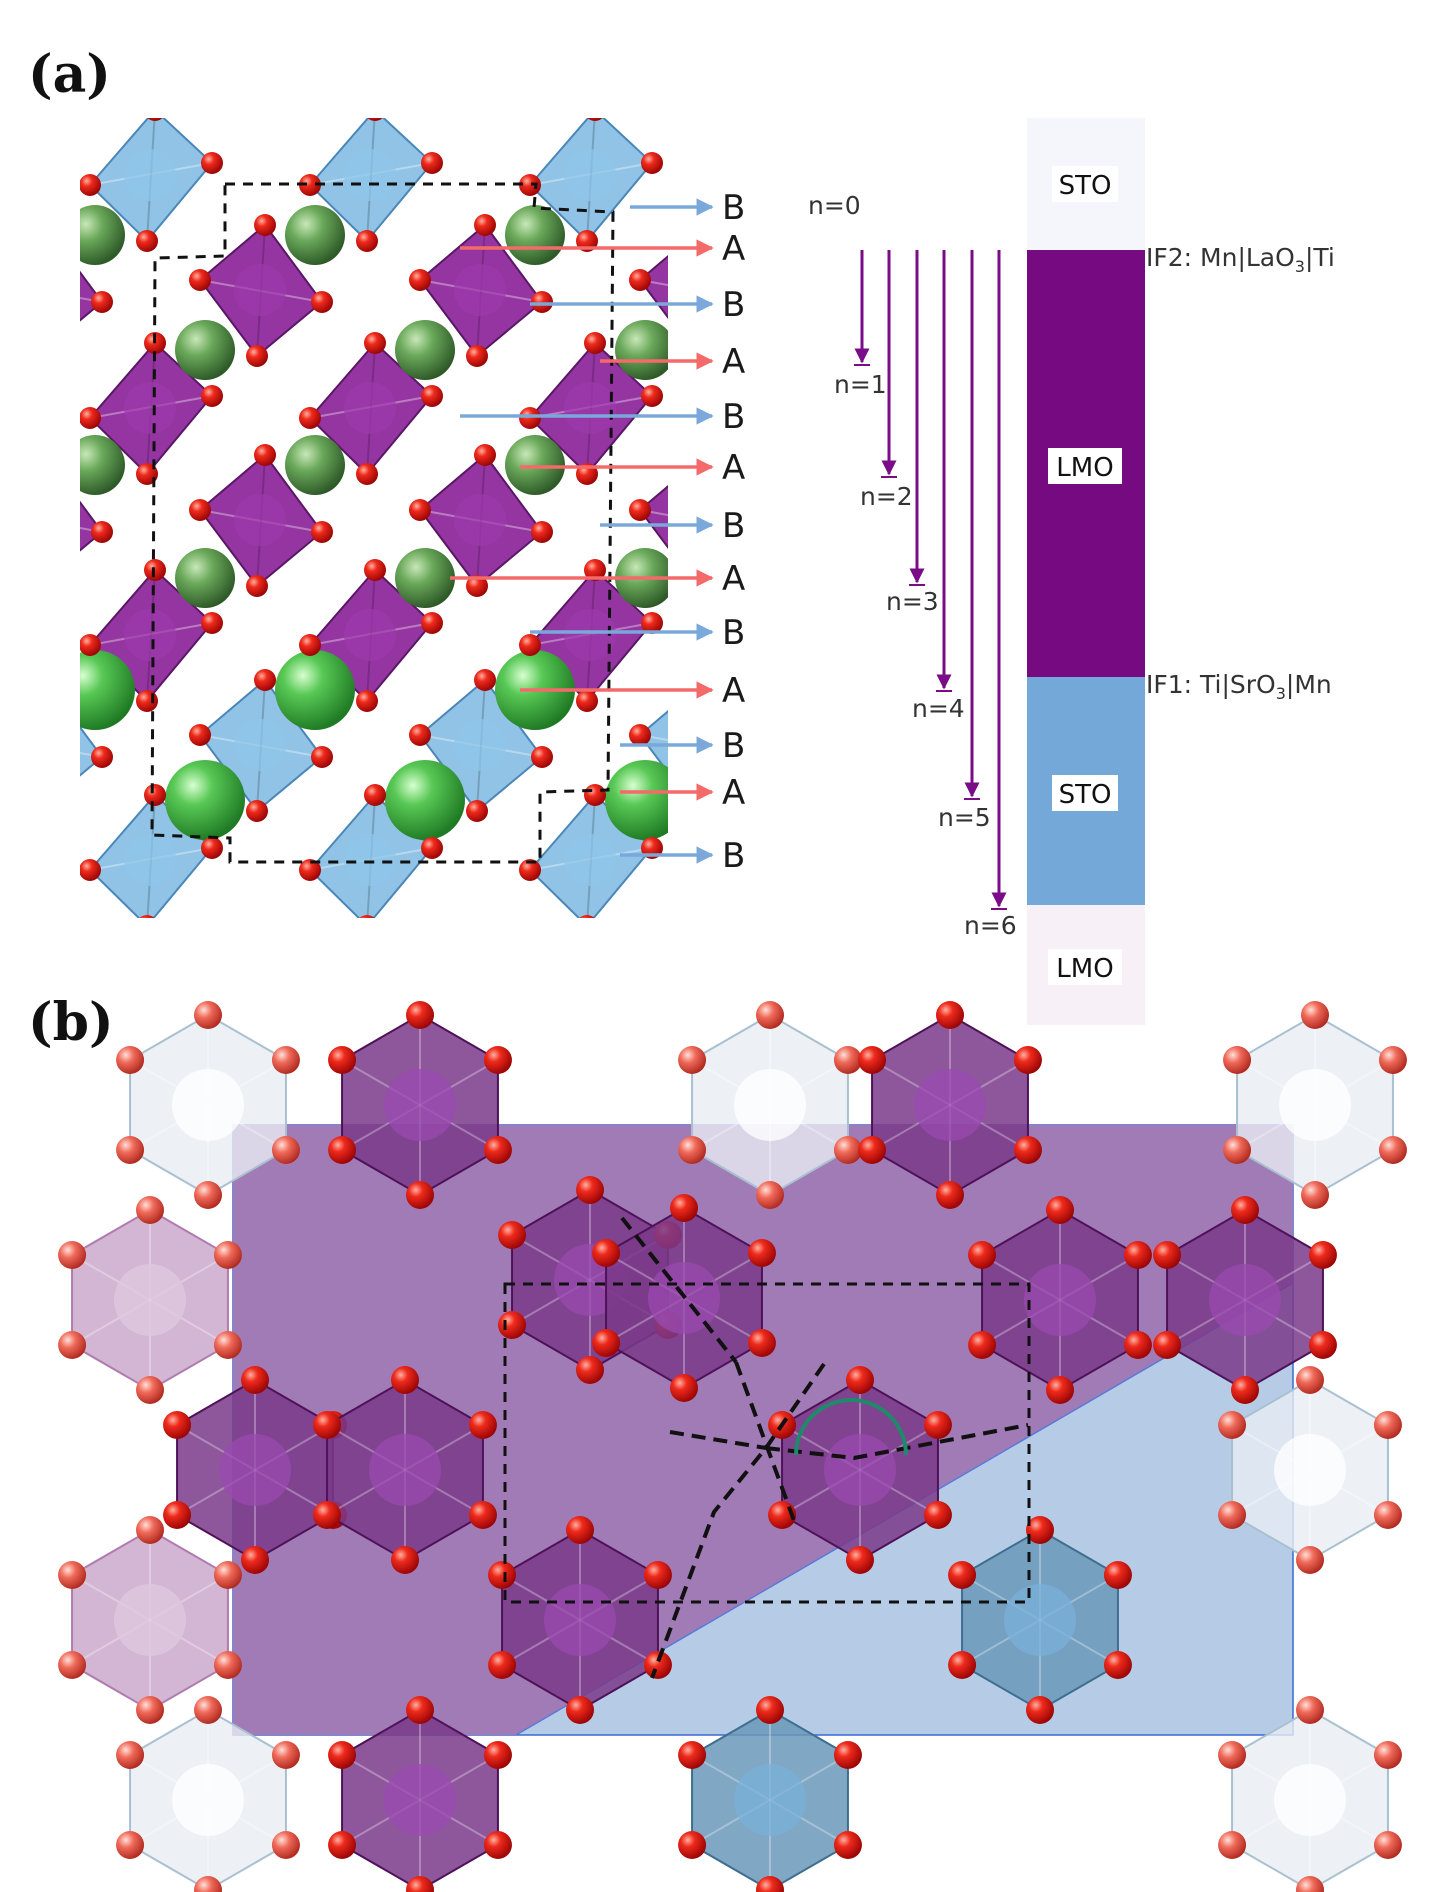  Describe the element at coordinates (912, 601) in the screenshot. I see `n-label: n=3` at that location.